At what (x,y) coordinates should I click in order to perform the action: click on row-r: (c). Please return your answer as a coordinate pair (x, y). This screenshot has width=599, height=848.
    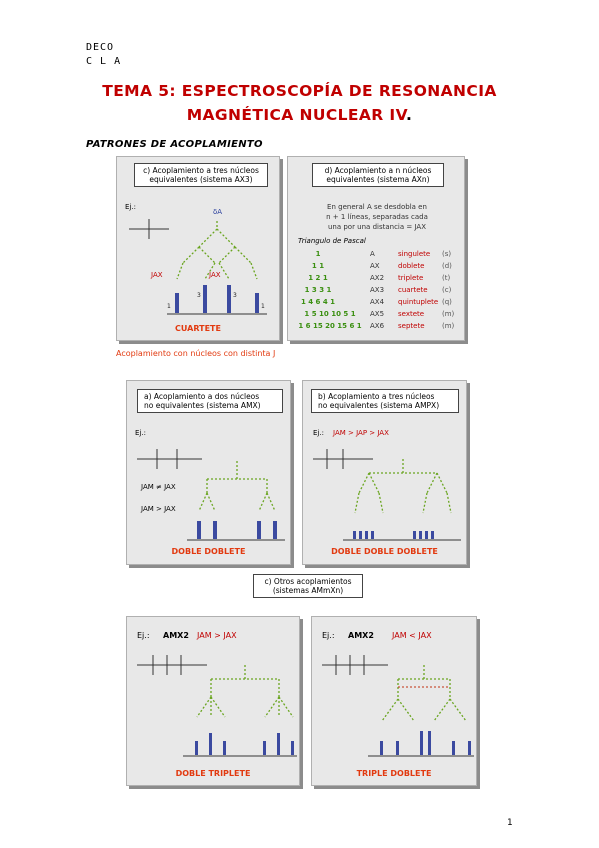
    Looking at the image, I should click on (447, 290).